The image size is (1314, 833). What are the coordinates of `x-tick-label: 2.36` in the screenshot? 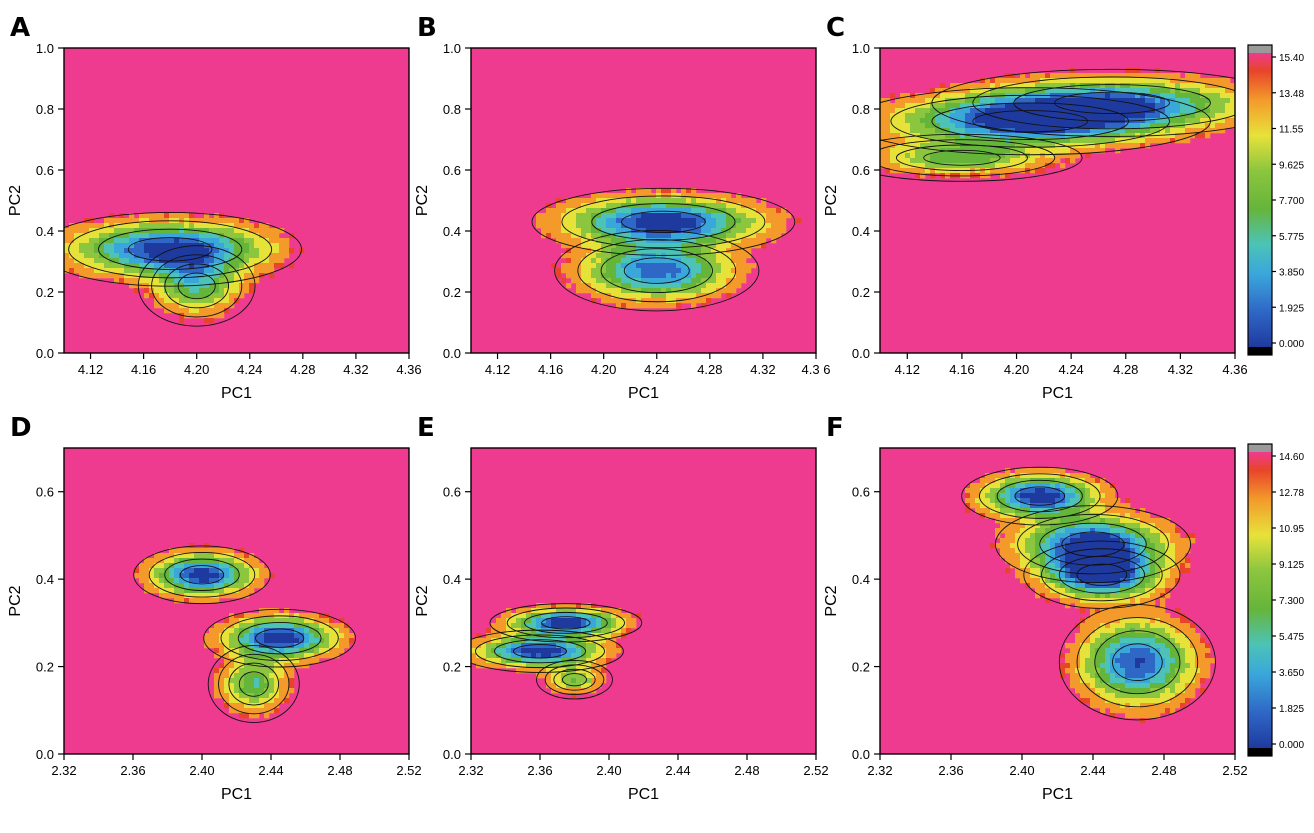 It's located at (132, 770).